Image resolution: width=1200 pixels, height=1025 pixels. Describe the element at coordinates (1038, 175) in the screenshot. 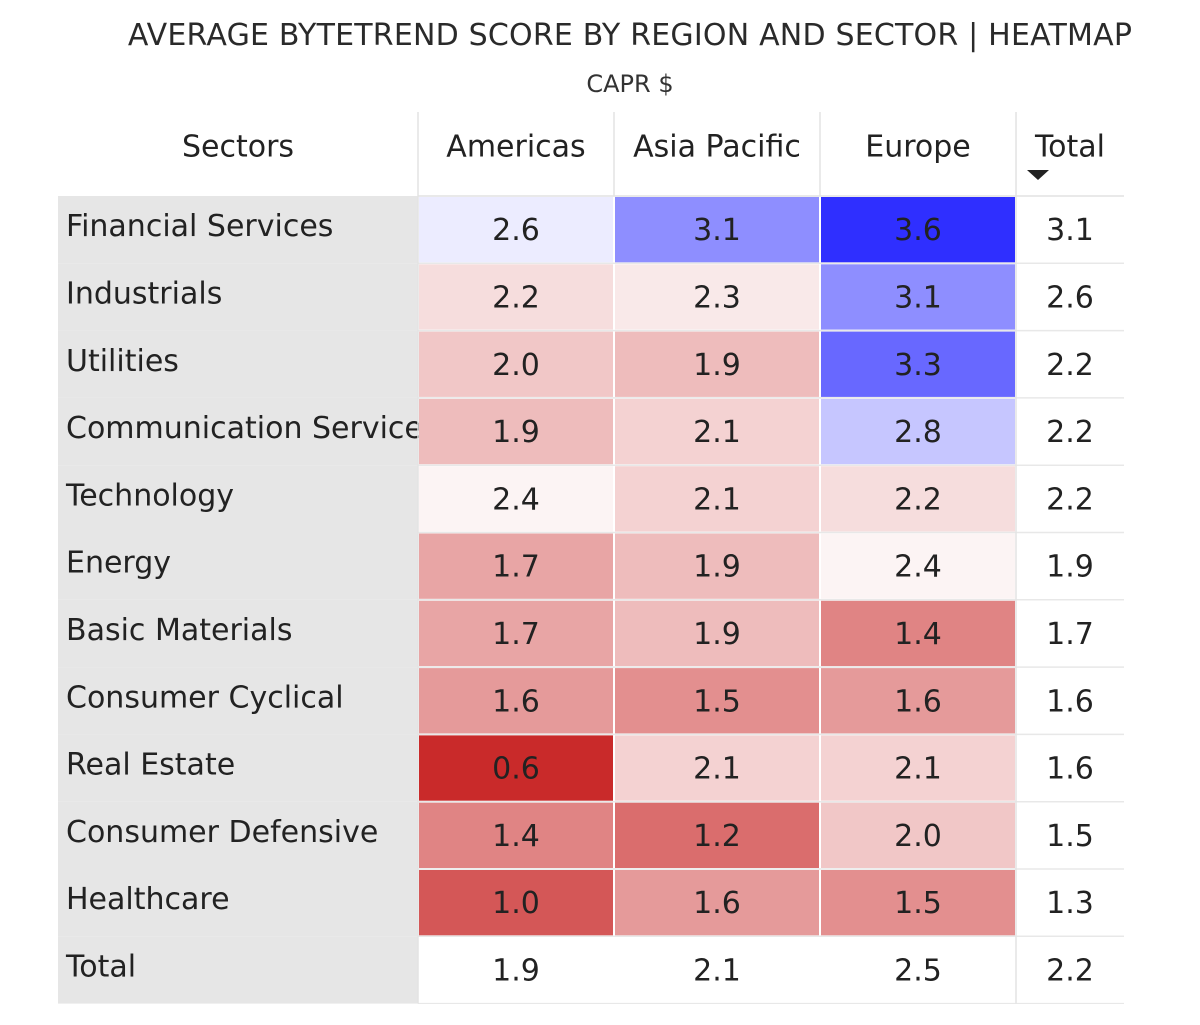

I see `sort-descending-icon` at that location.